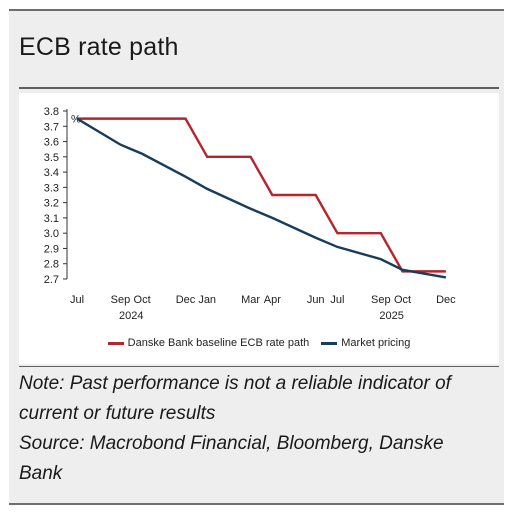  I want to click on x-tick-label: Jun, so click(316, 300).